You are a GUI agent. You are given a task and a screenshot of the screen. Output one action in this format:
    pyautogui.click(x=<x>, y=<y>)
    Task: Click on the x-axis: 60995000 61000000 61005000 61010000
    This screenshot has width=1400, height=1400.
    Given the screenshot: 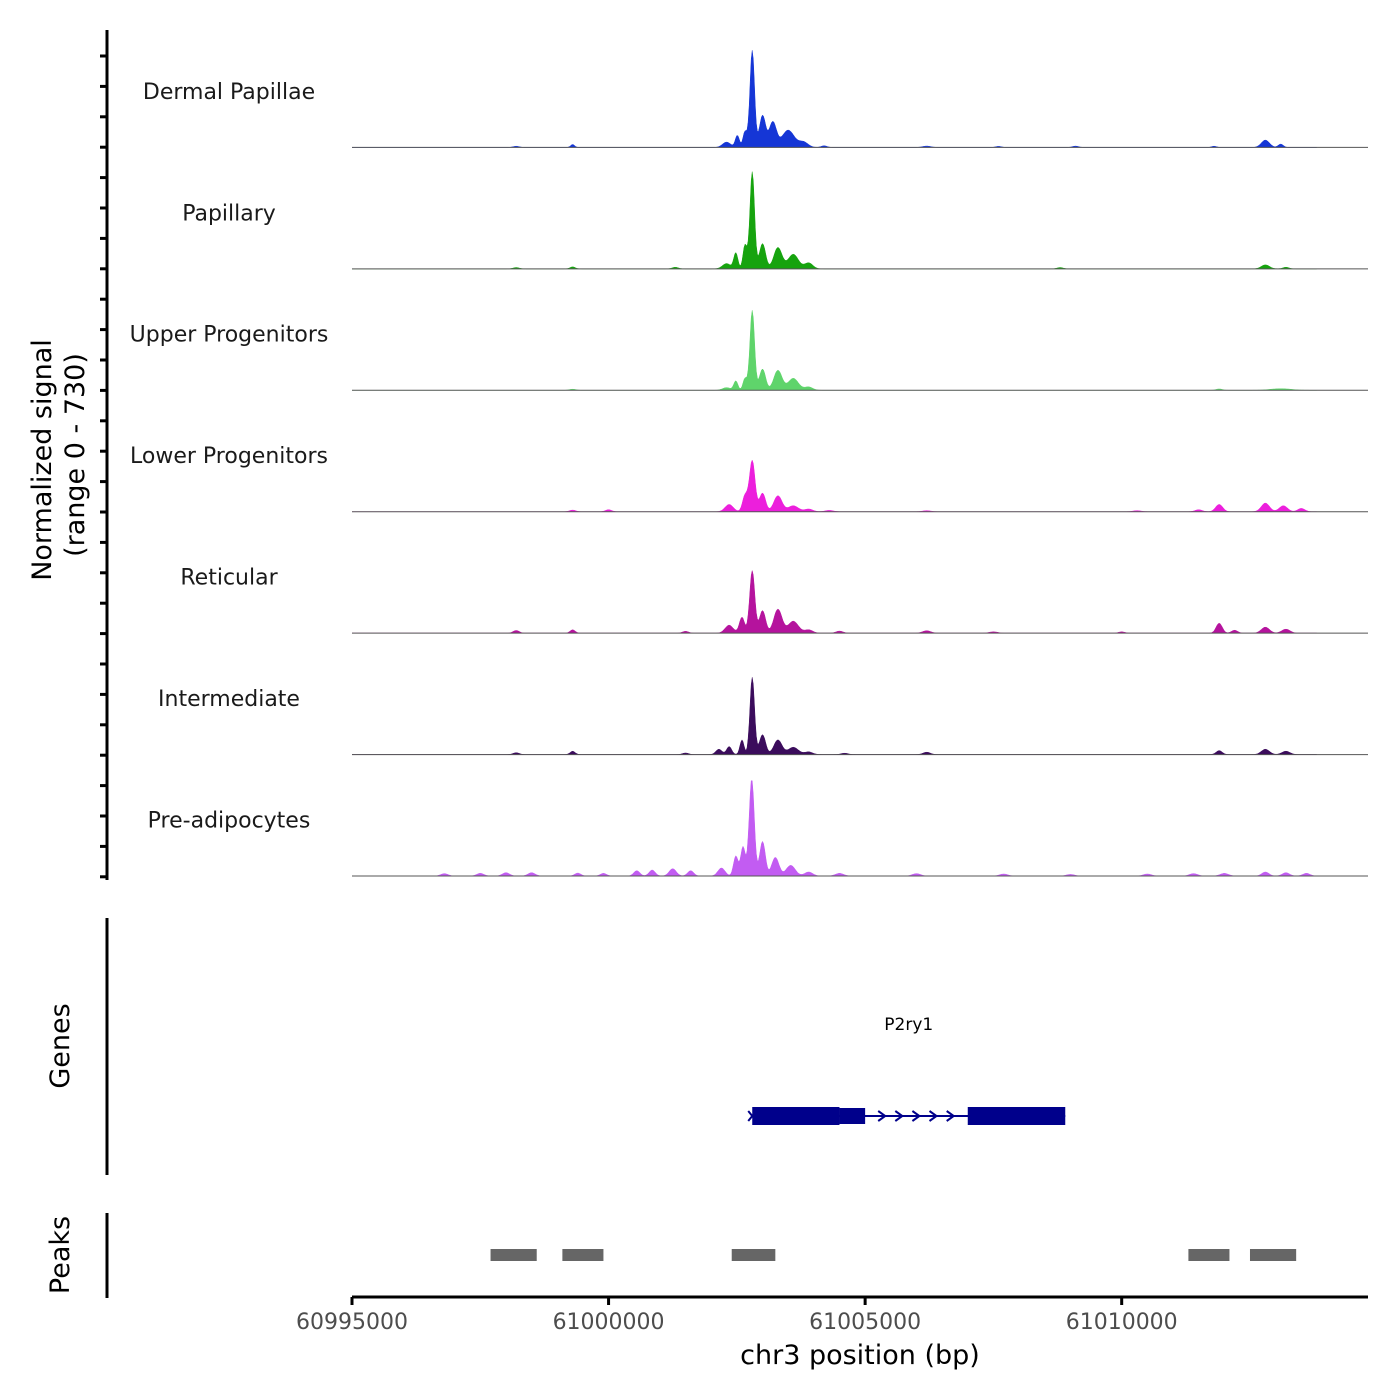 What is the action you would take?
    pyautogui.click(x=832, y=1315)
    